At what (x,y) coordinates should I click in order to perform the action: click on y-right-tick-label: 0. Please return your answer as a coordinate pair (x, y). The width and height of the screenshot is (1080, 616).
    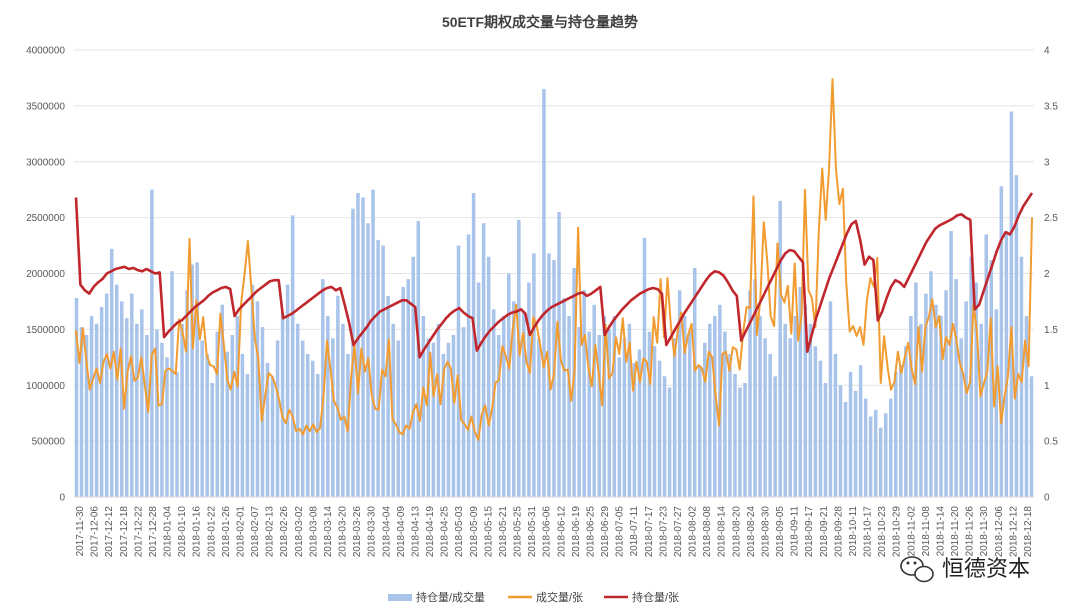
    Looking at the image, I should click on (1047, 498).